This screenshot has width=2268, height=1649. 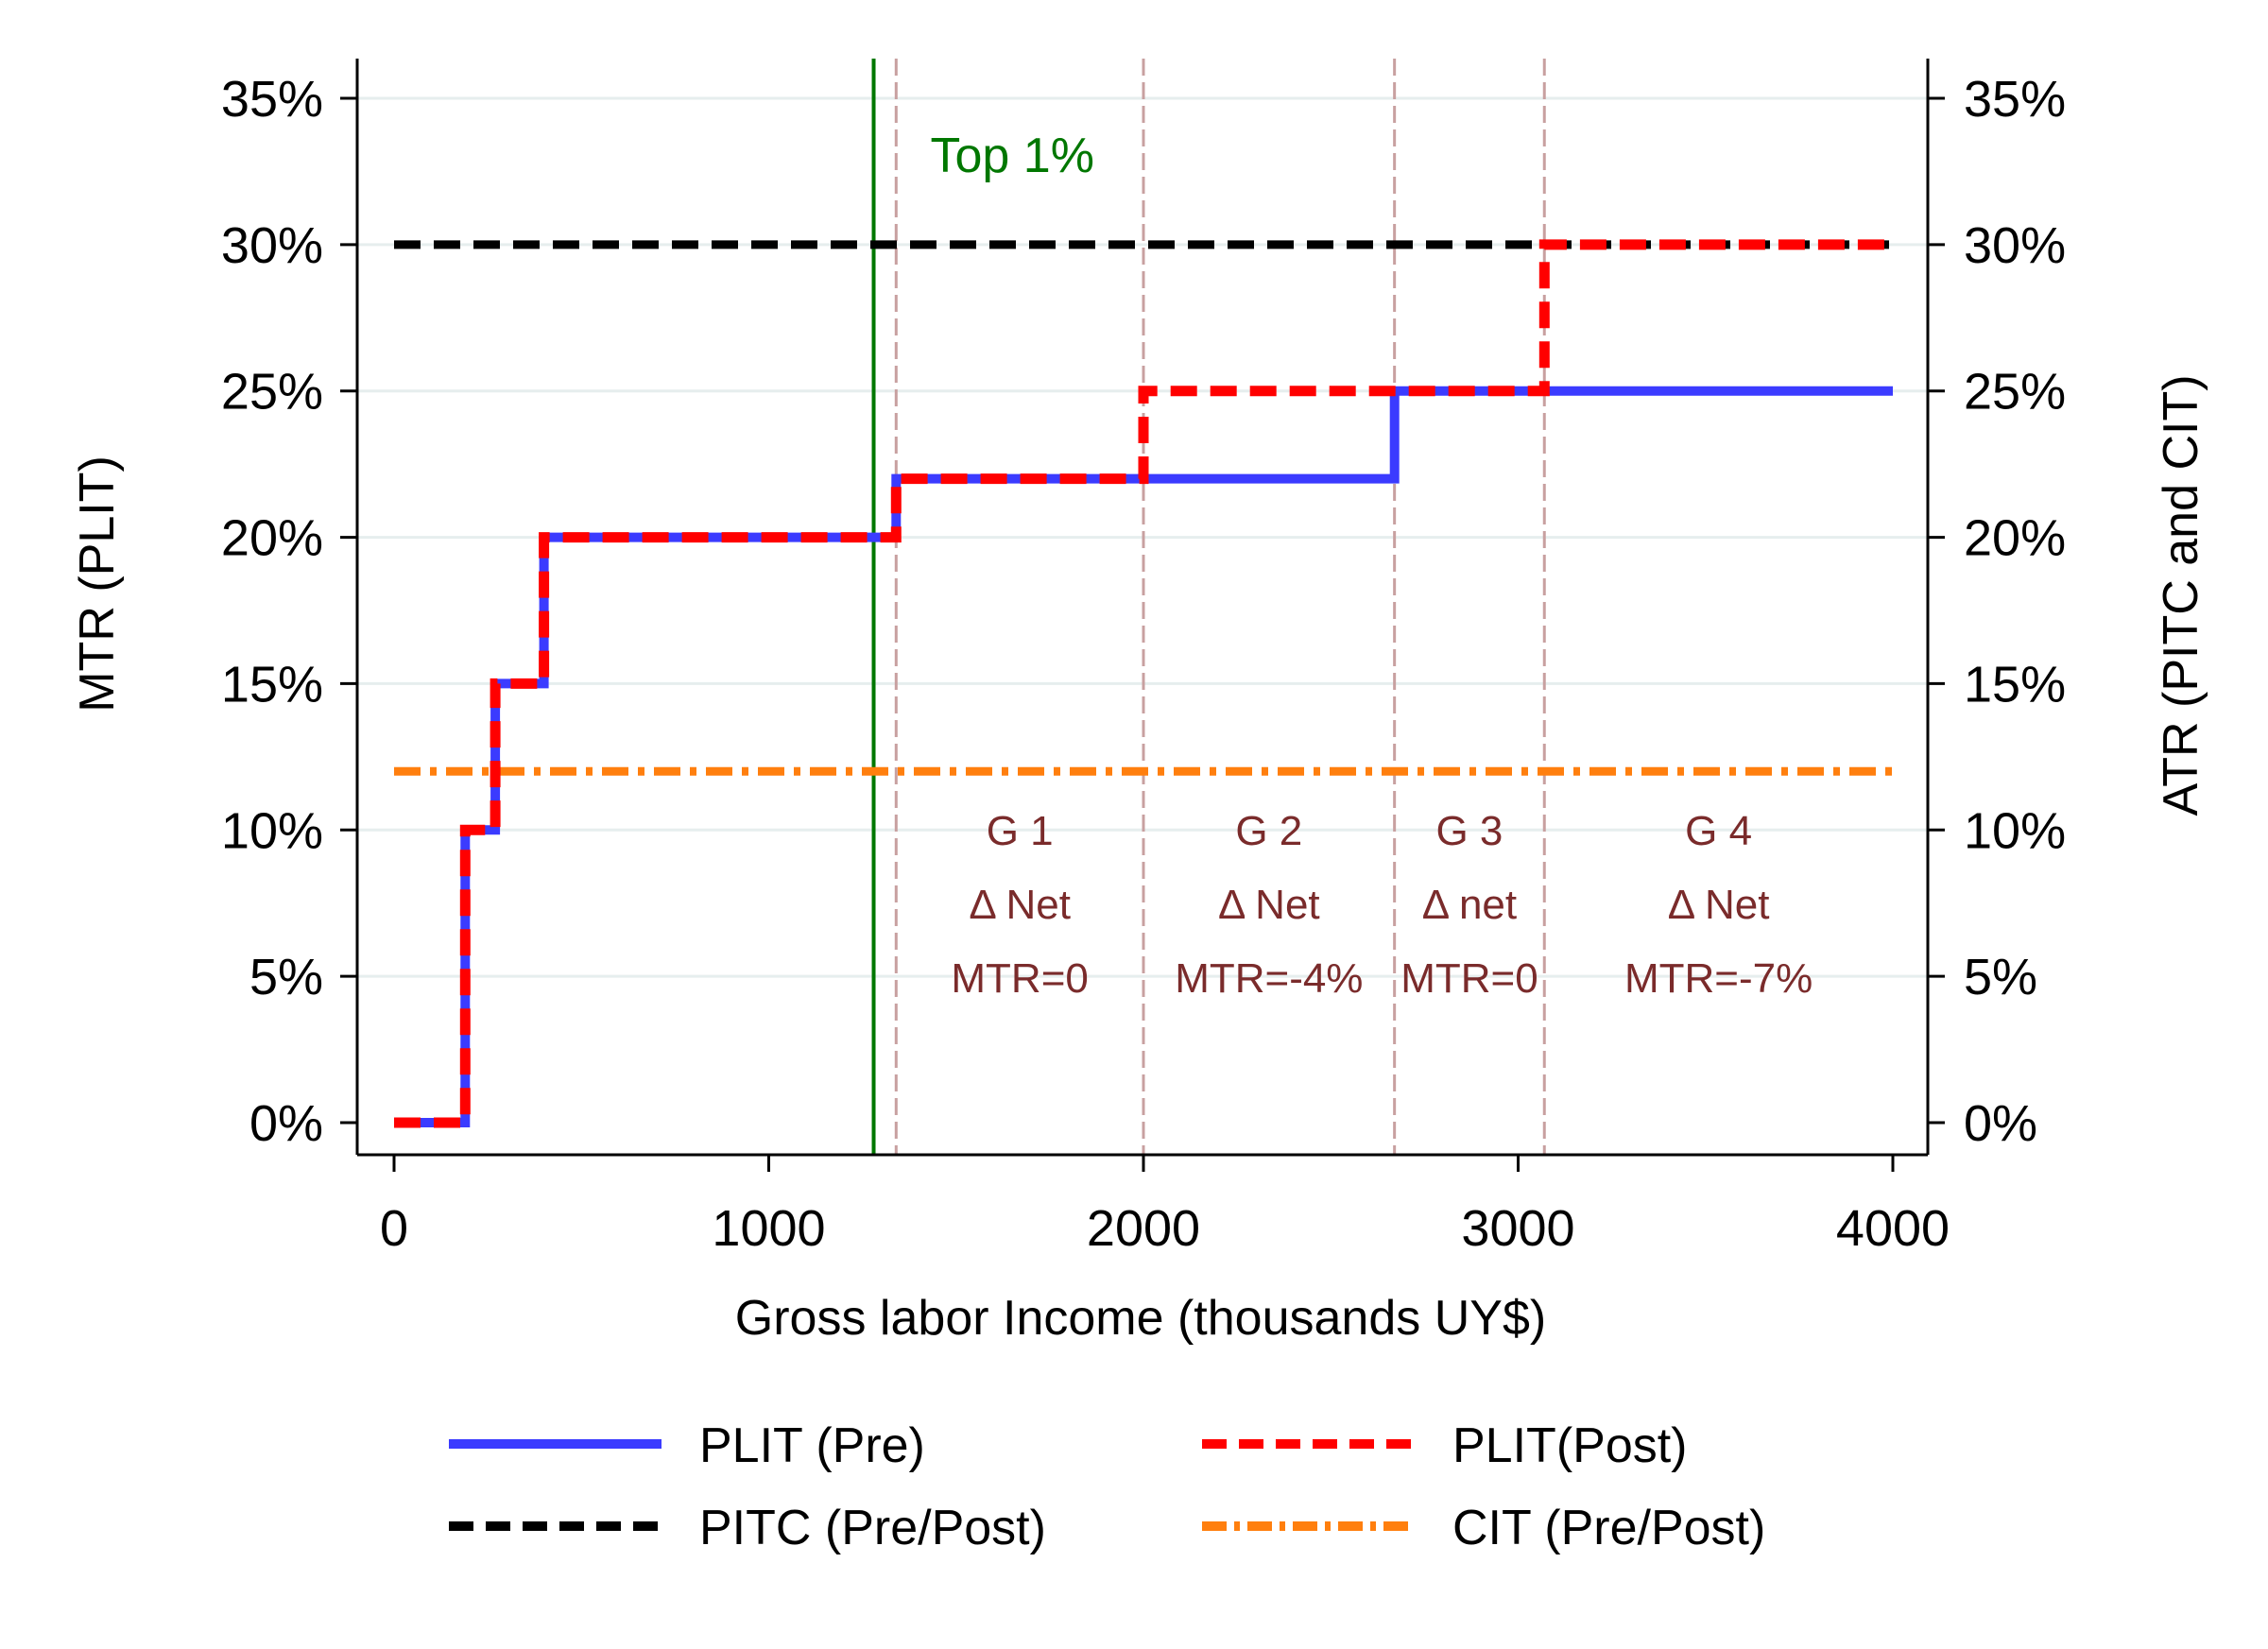 I want to click on y-tick-label-right: 25%, so click(x=2015, y=393).